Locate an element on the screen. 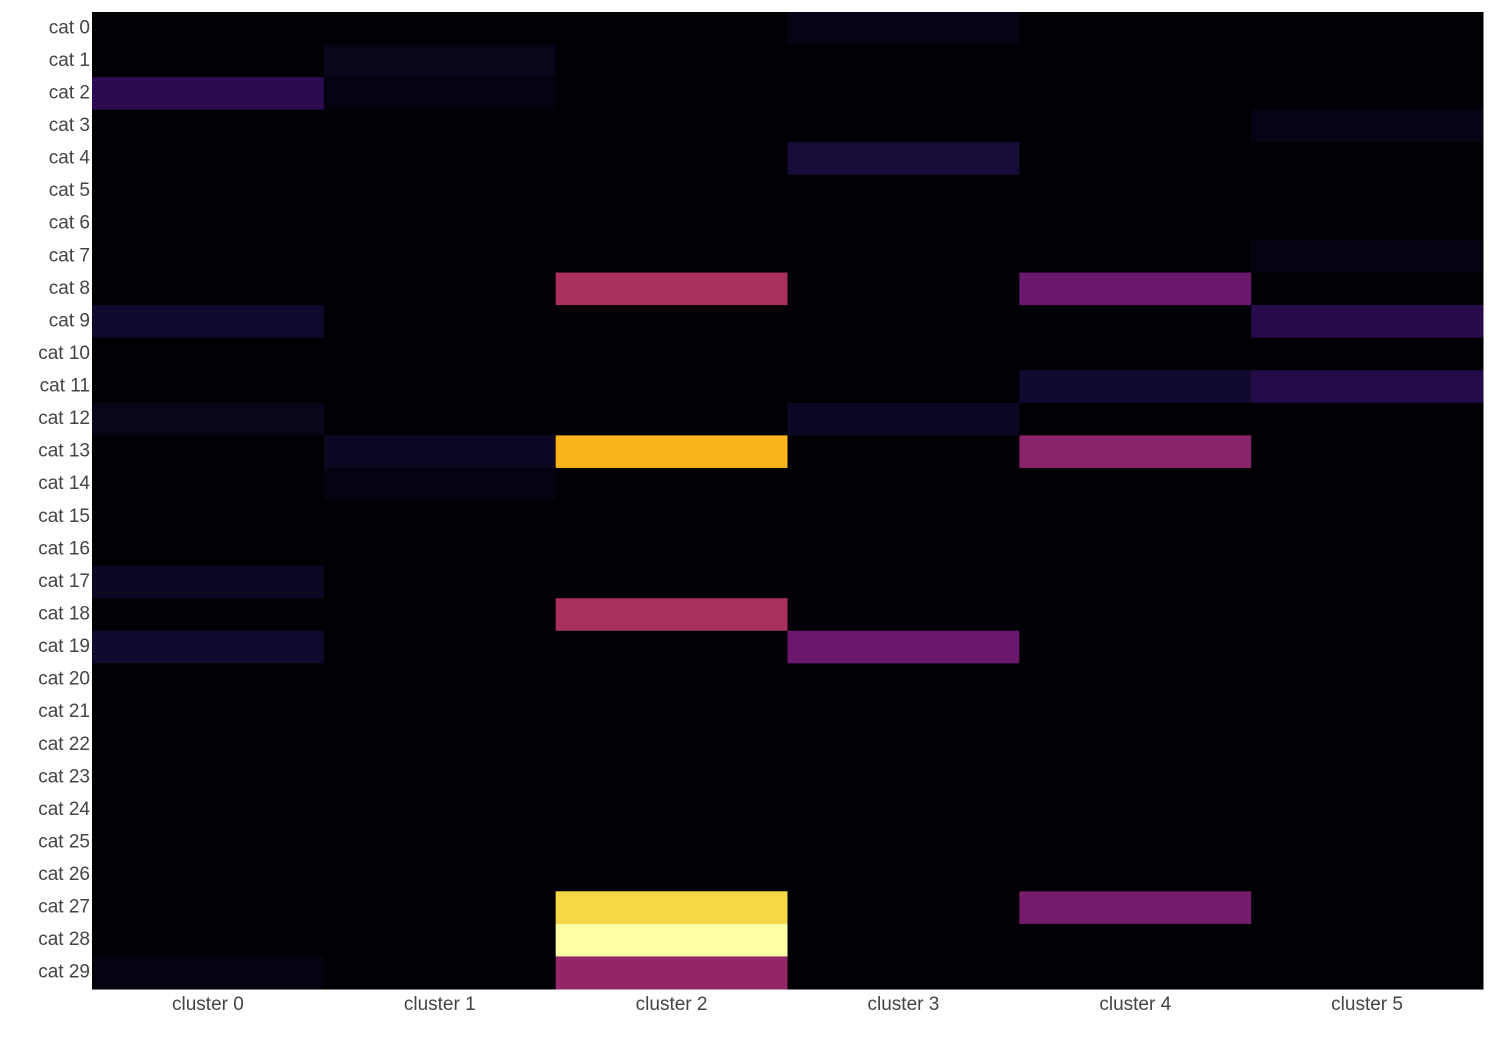 The width and height of the screenshot is (1508, 1042). x-tick-label: cluster 0 is located at coordinates (208, 1004).